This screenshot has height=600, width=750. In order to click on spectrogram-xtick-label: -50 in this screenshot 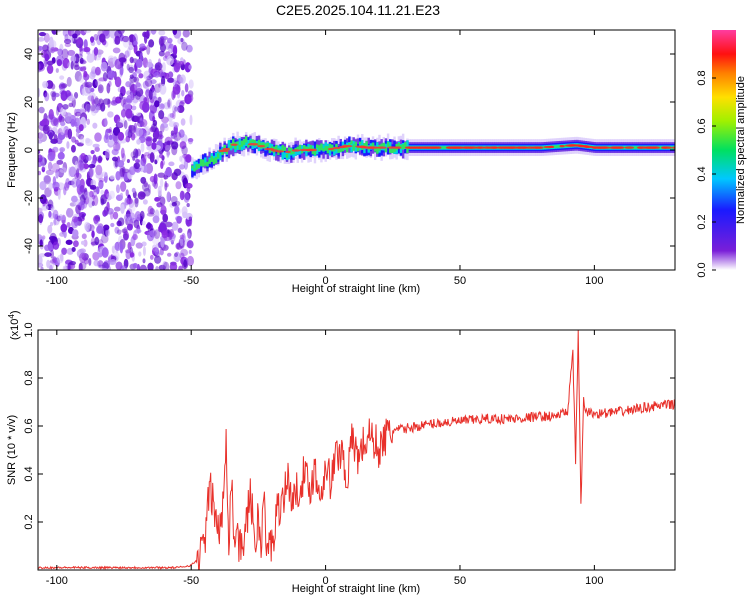, I will do `click(191, 281)`.